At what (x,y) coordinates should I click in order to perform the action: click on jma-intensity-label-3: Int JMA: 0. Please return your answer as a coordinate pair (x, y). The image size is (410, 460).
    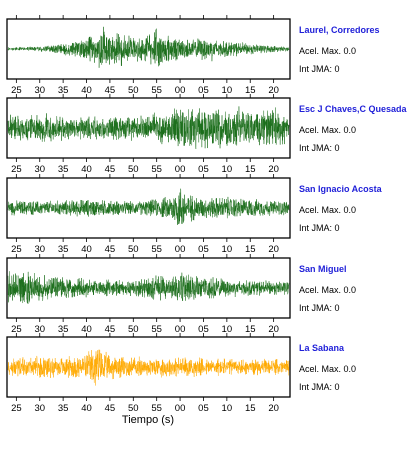
    Looking at the image, I should click on (319, 308).